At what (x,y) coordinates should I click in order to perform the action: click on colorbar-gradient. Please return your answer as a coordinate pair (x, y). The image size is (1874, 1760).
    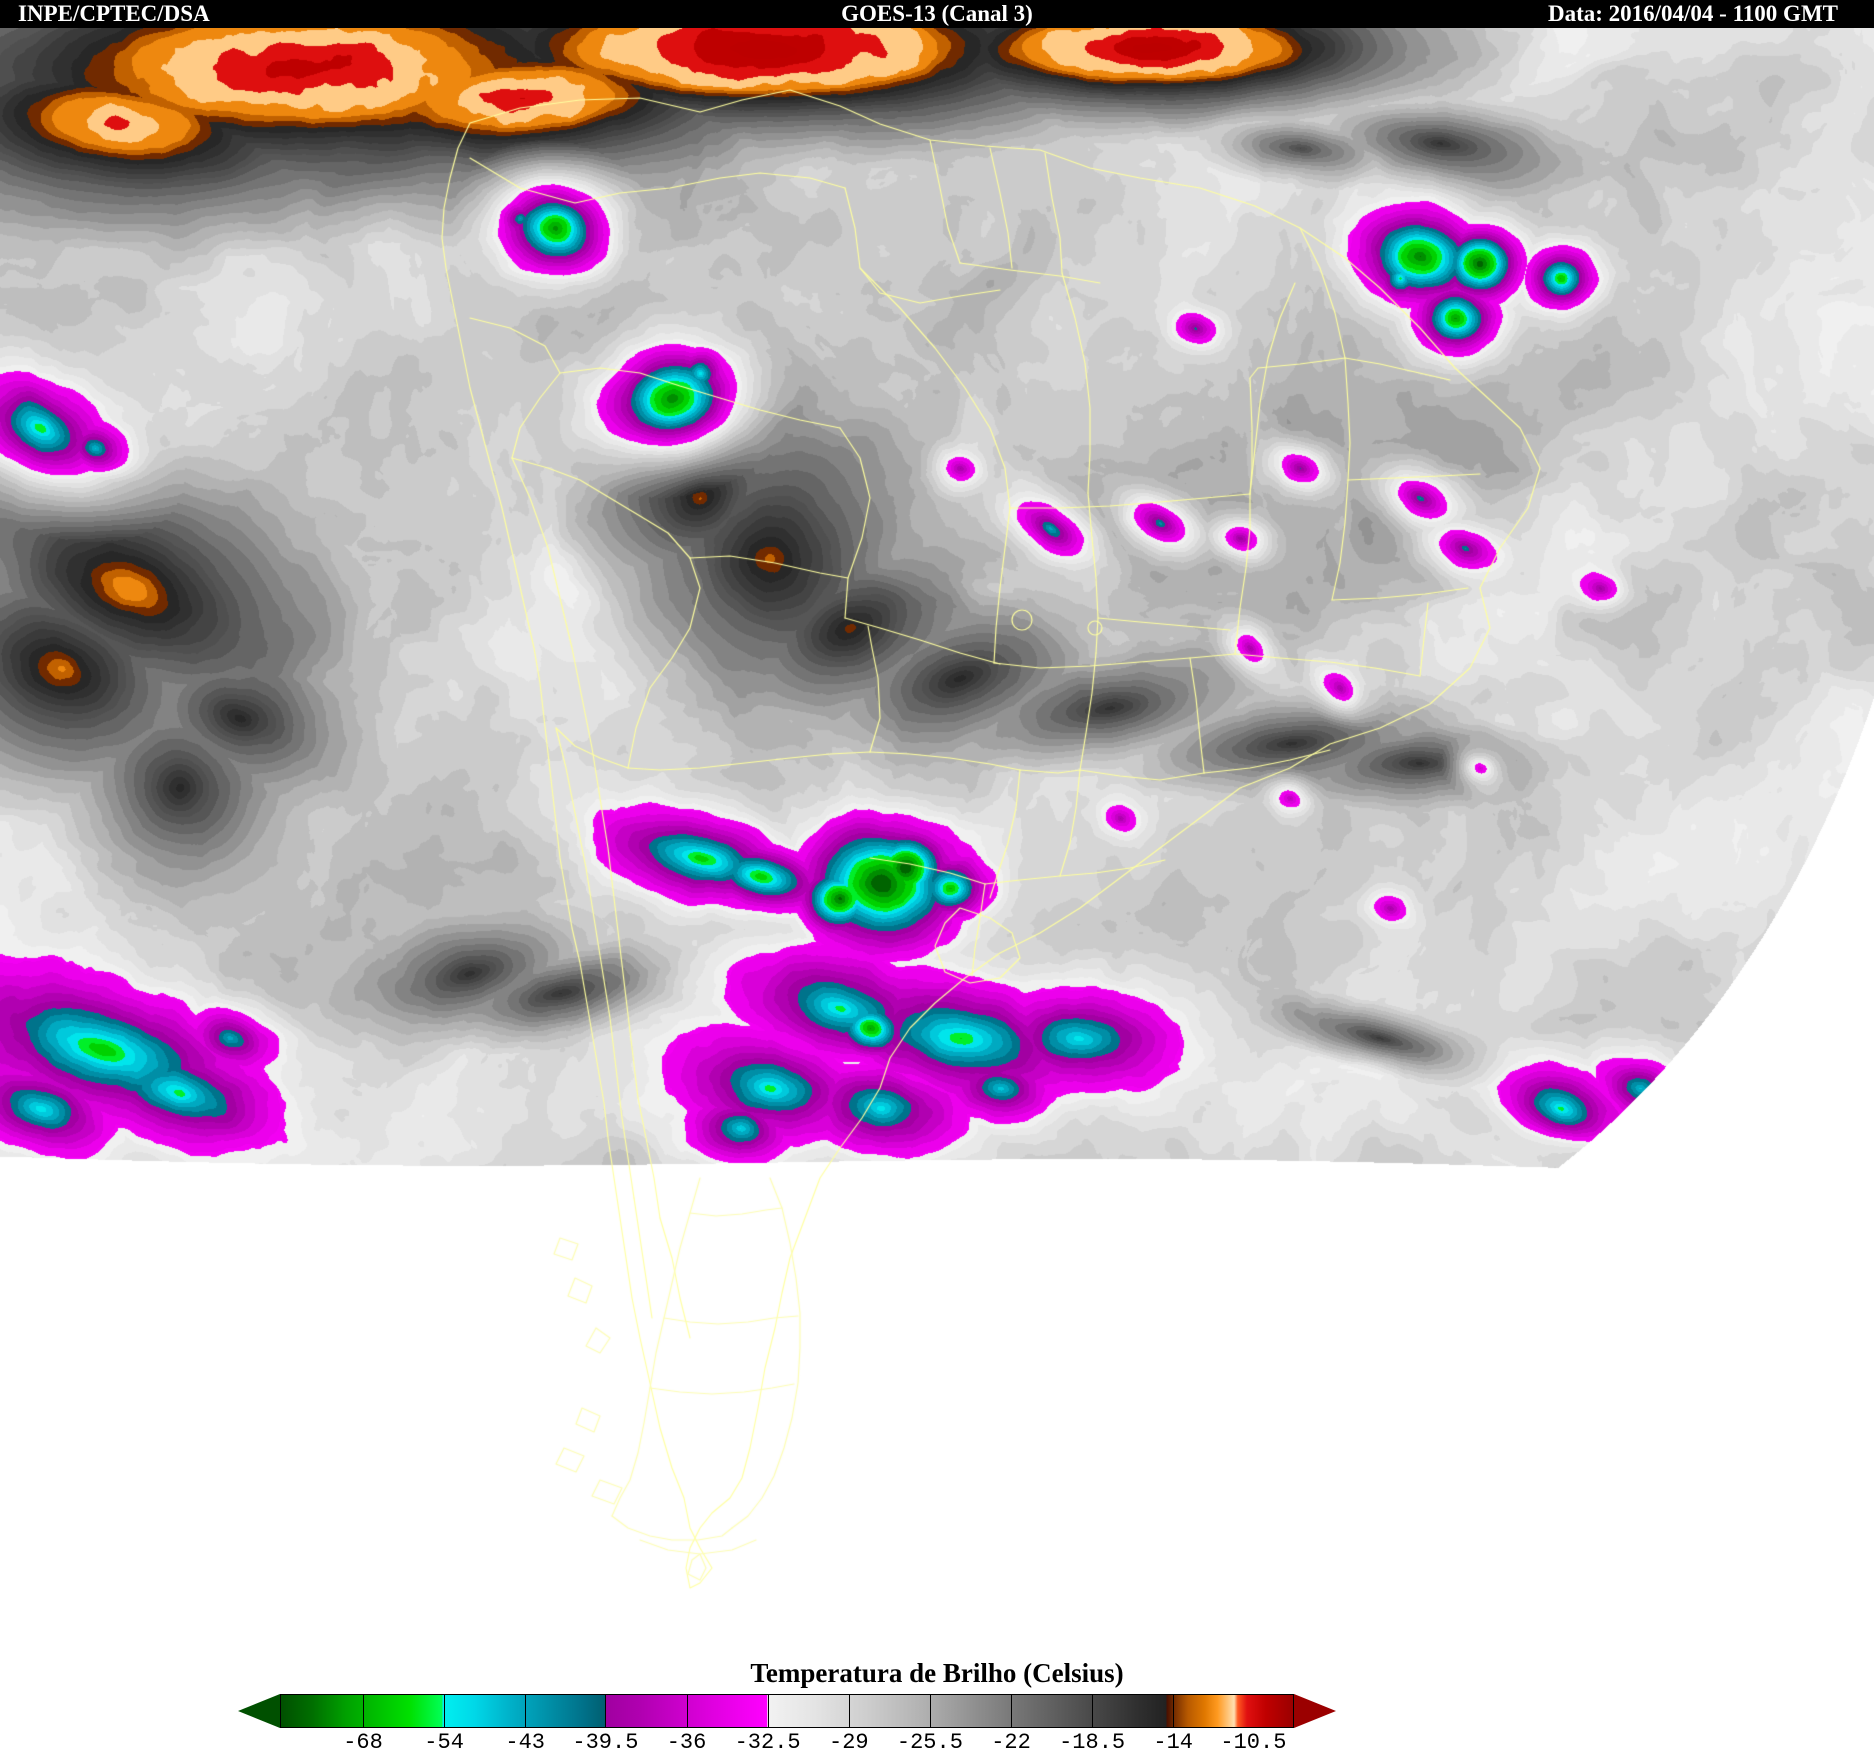
    Looking at the image, I should click on (787, 1711).